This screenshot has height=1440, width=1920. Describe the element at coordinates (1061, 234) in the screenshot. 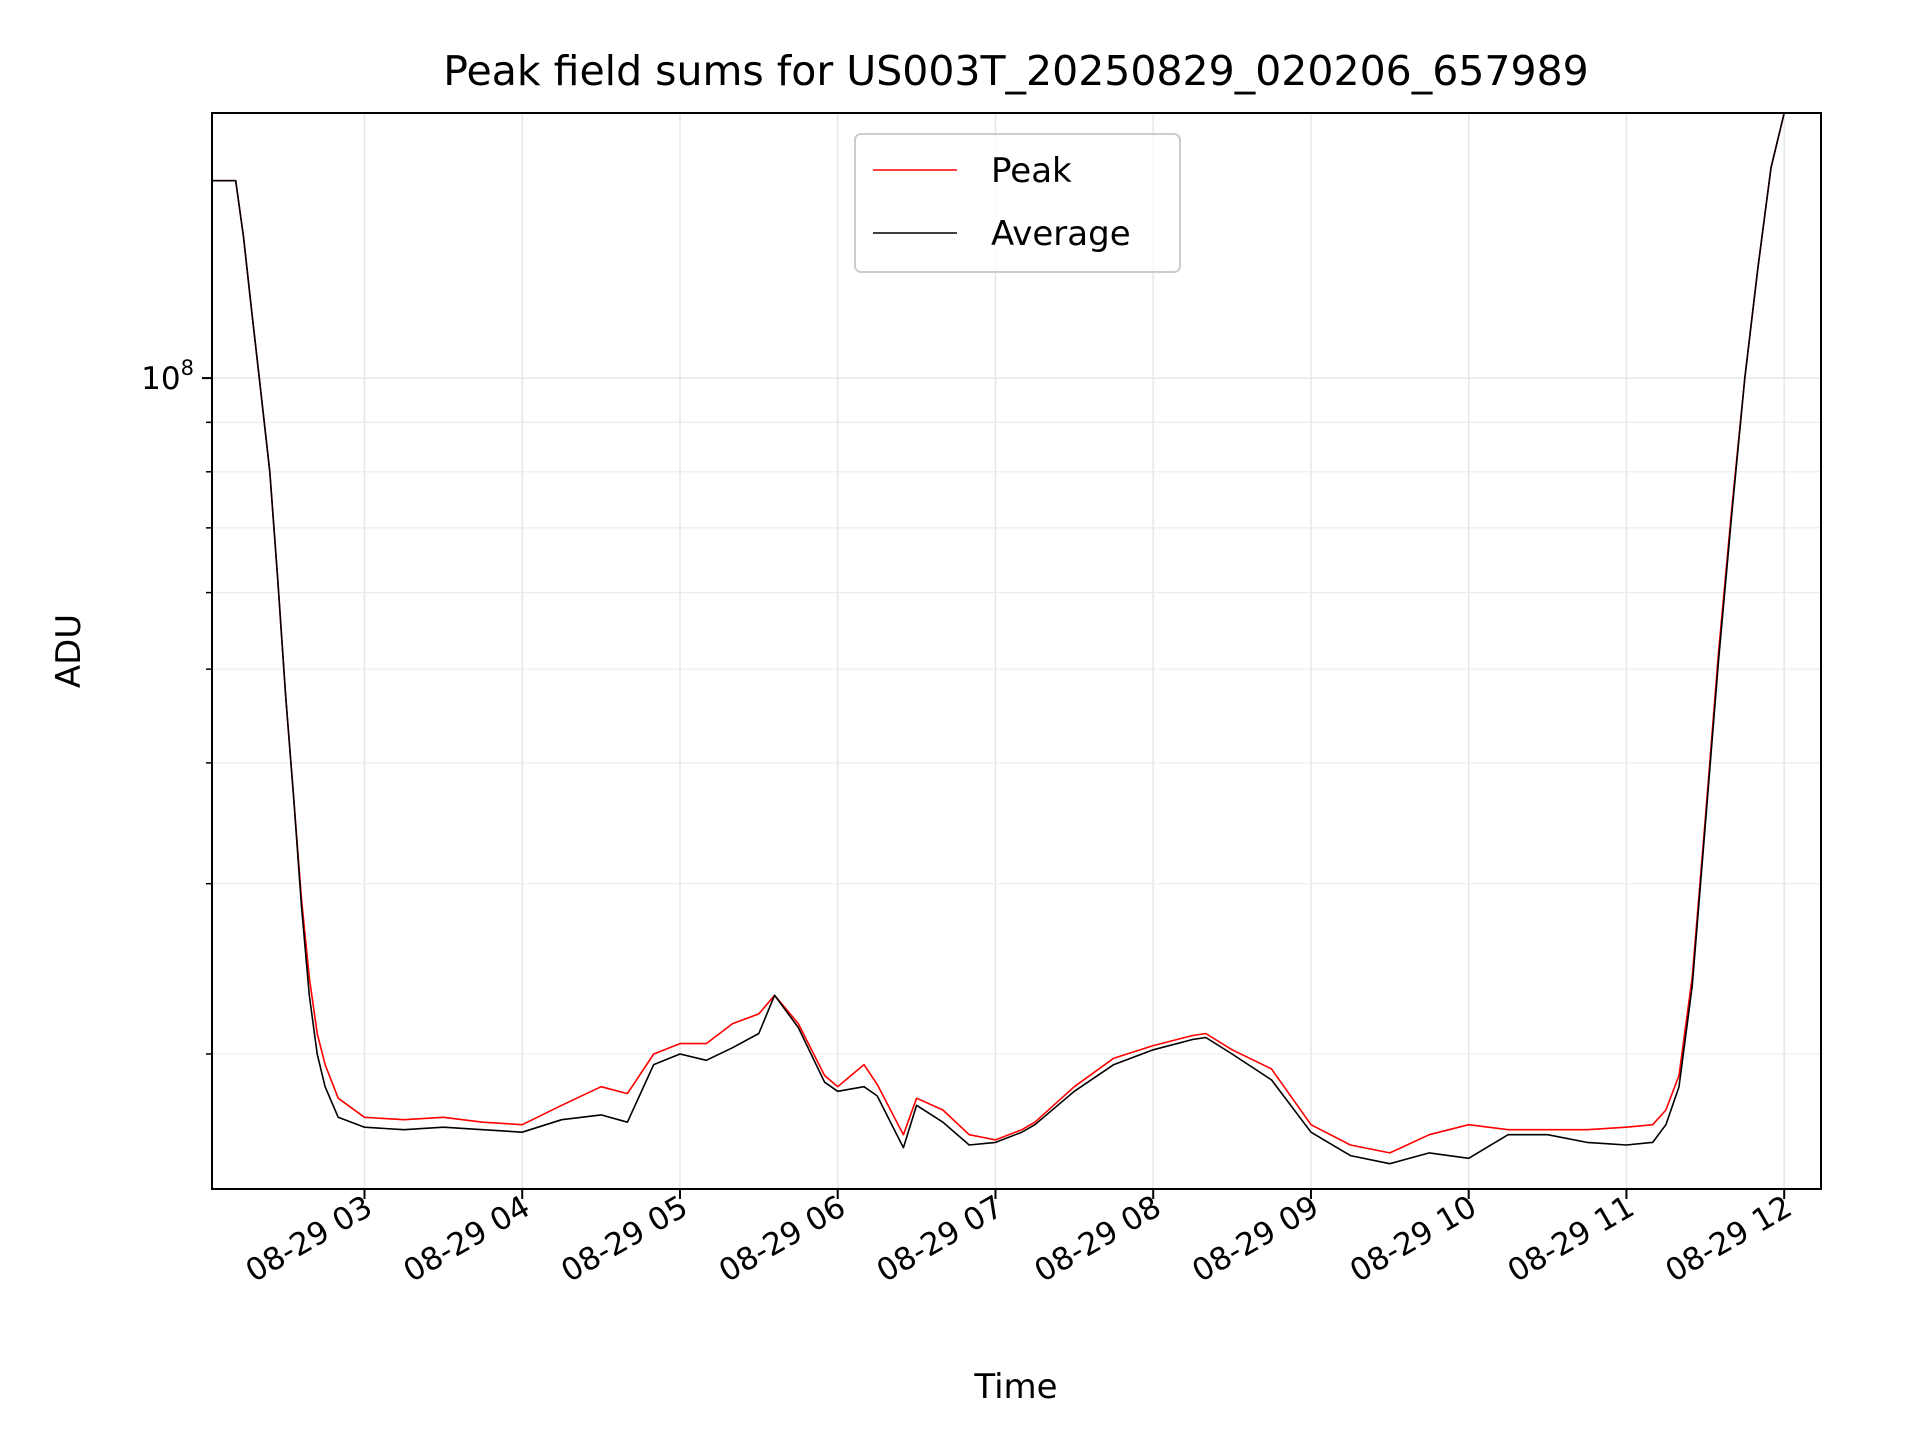

I see `legend-label-average: Average` at that location.